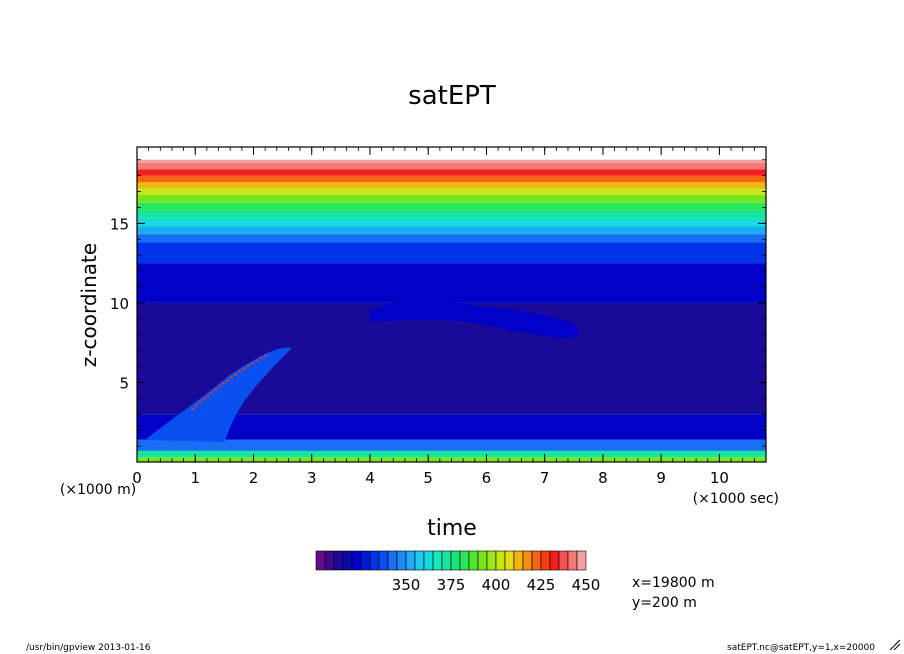 The width and height of the screenshot is (904, 654). What do you see at coordinates (119, 224) in the screenshot?
I see `y-tick-label: 15` at bounding box center [119, 224].